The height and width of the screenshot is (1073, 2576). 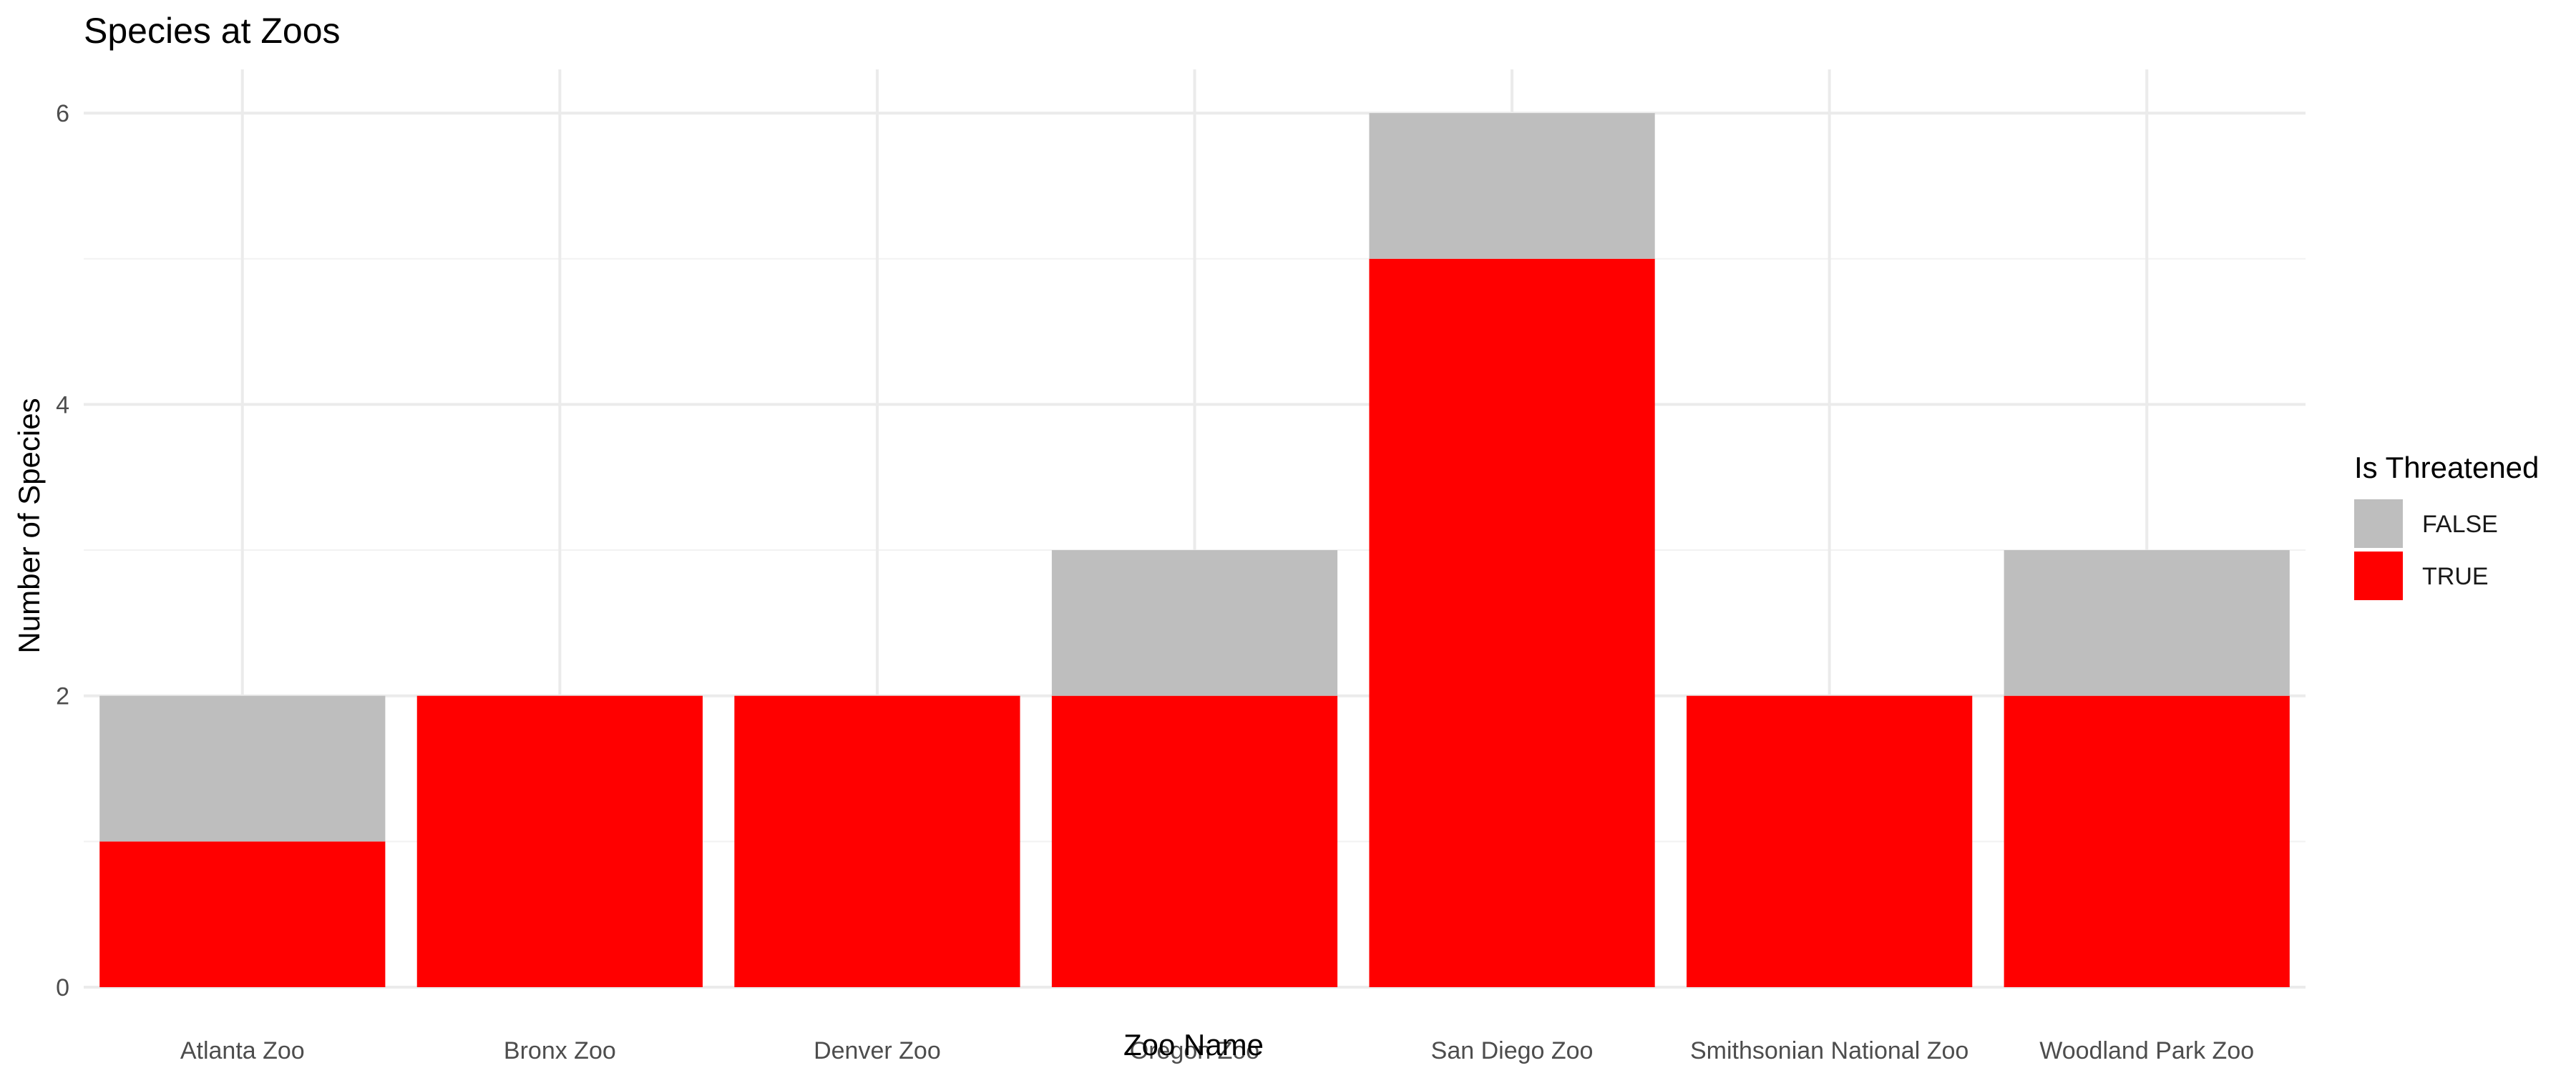 I want to click on y-tick-label: 2, so click(x=62, y=696).